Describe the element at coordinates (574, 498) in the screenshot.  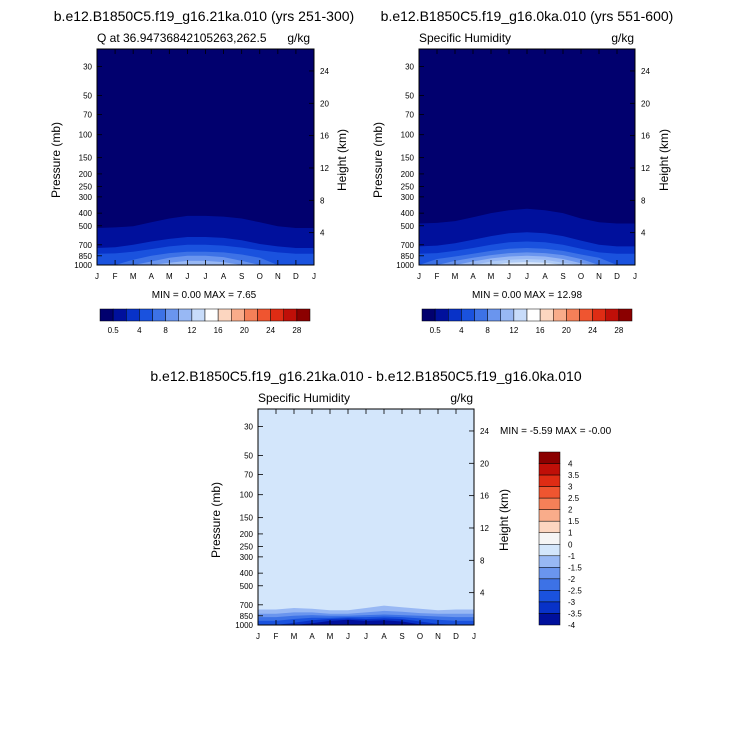
I see `colorbar-label: 2.5` at that location.